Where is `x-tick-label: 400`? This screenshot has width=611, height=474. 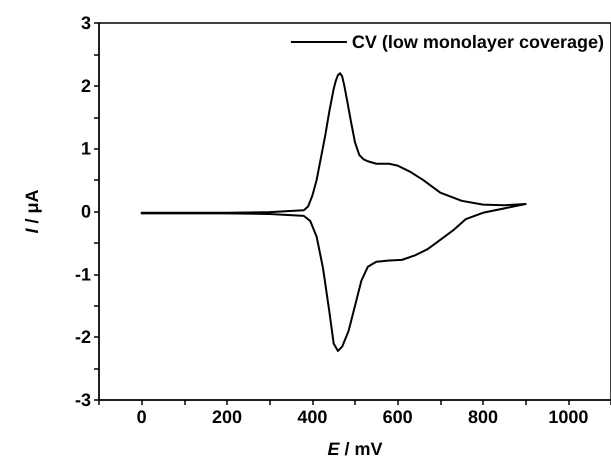 x-tick-label: 400 is located at coordinates (312, 417).